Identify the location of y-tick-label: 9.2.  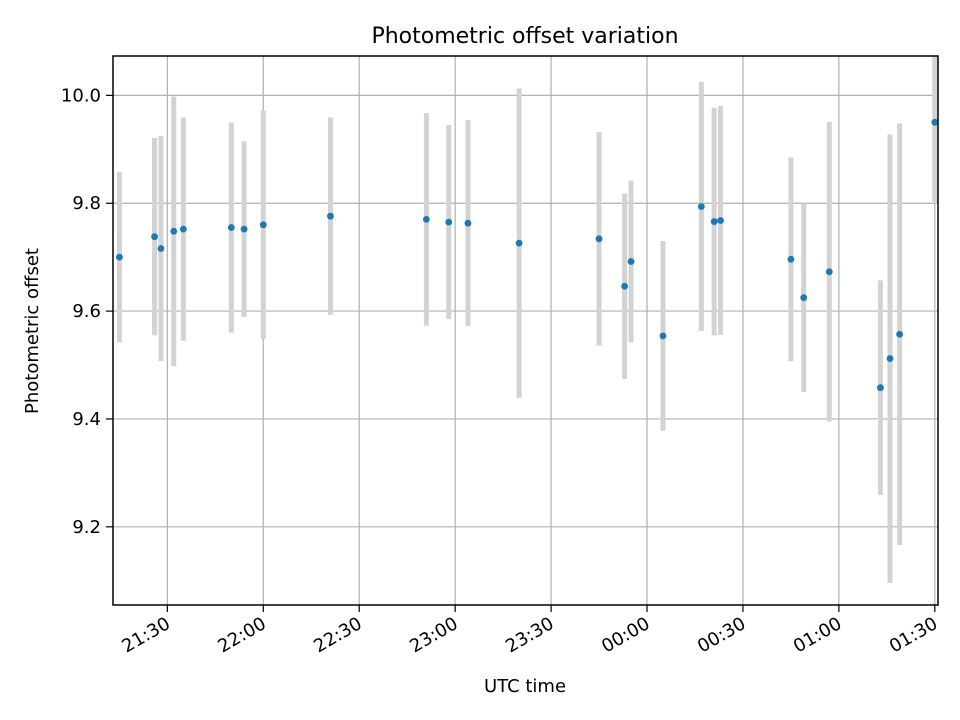
(86, 527).